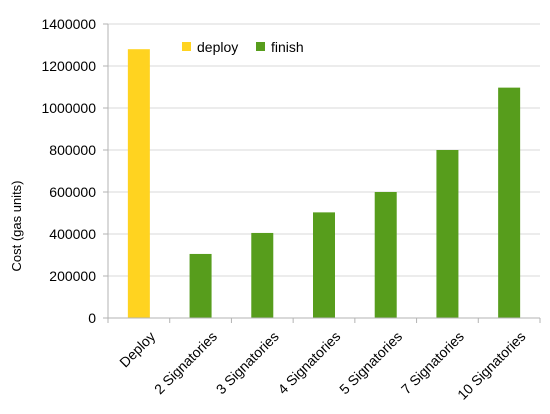 This screenshot has height=414, width=550. Describe the element at coordinates (186, 46) in the screenshot. I see `legend-swatch-deploy` at that location.